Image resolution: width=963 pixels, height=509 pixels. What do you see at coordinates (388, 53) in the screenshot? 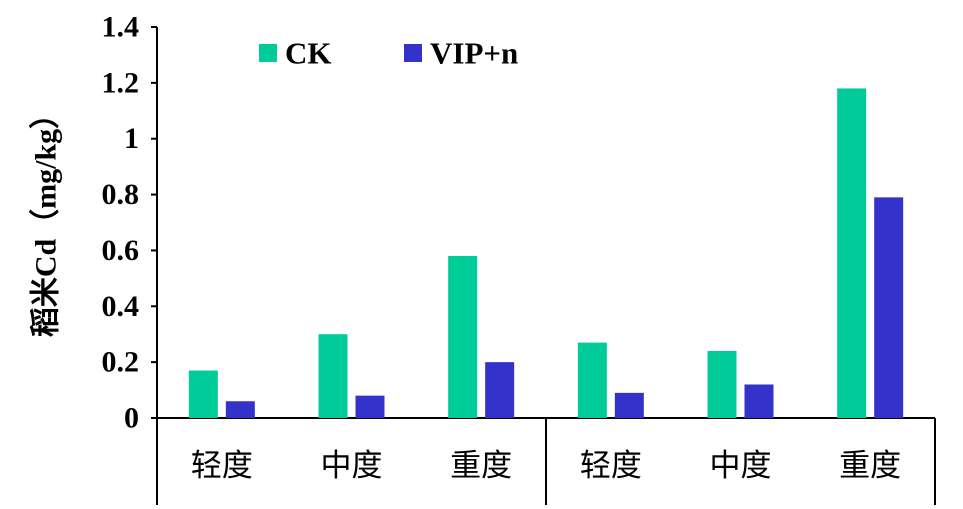
I see `legend: CK VIP+n` at bounding box center [388, 53].